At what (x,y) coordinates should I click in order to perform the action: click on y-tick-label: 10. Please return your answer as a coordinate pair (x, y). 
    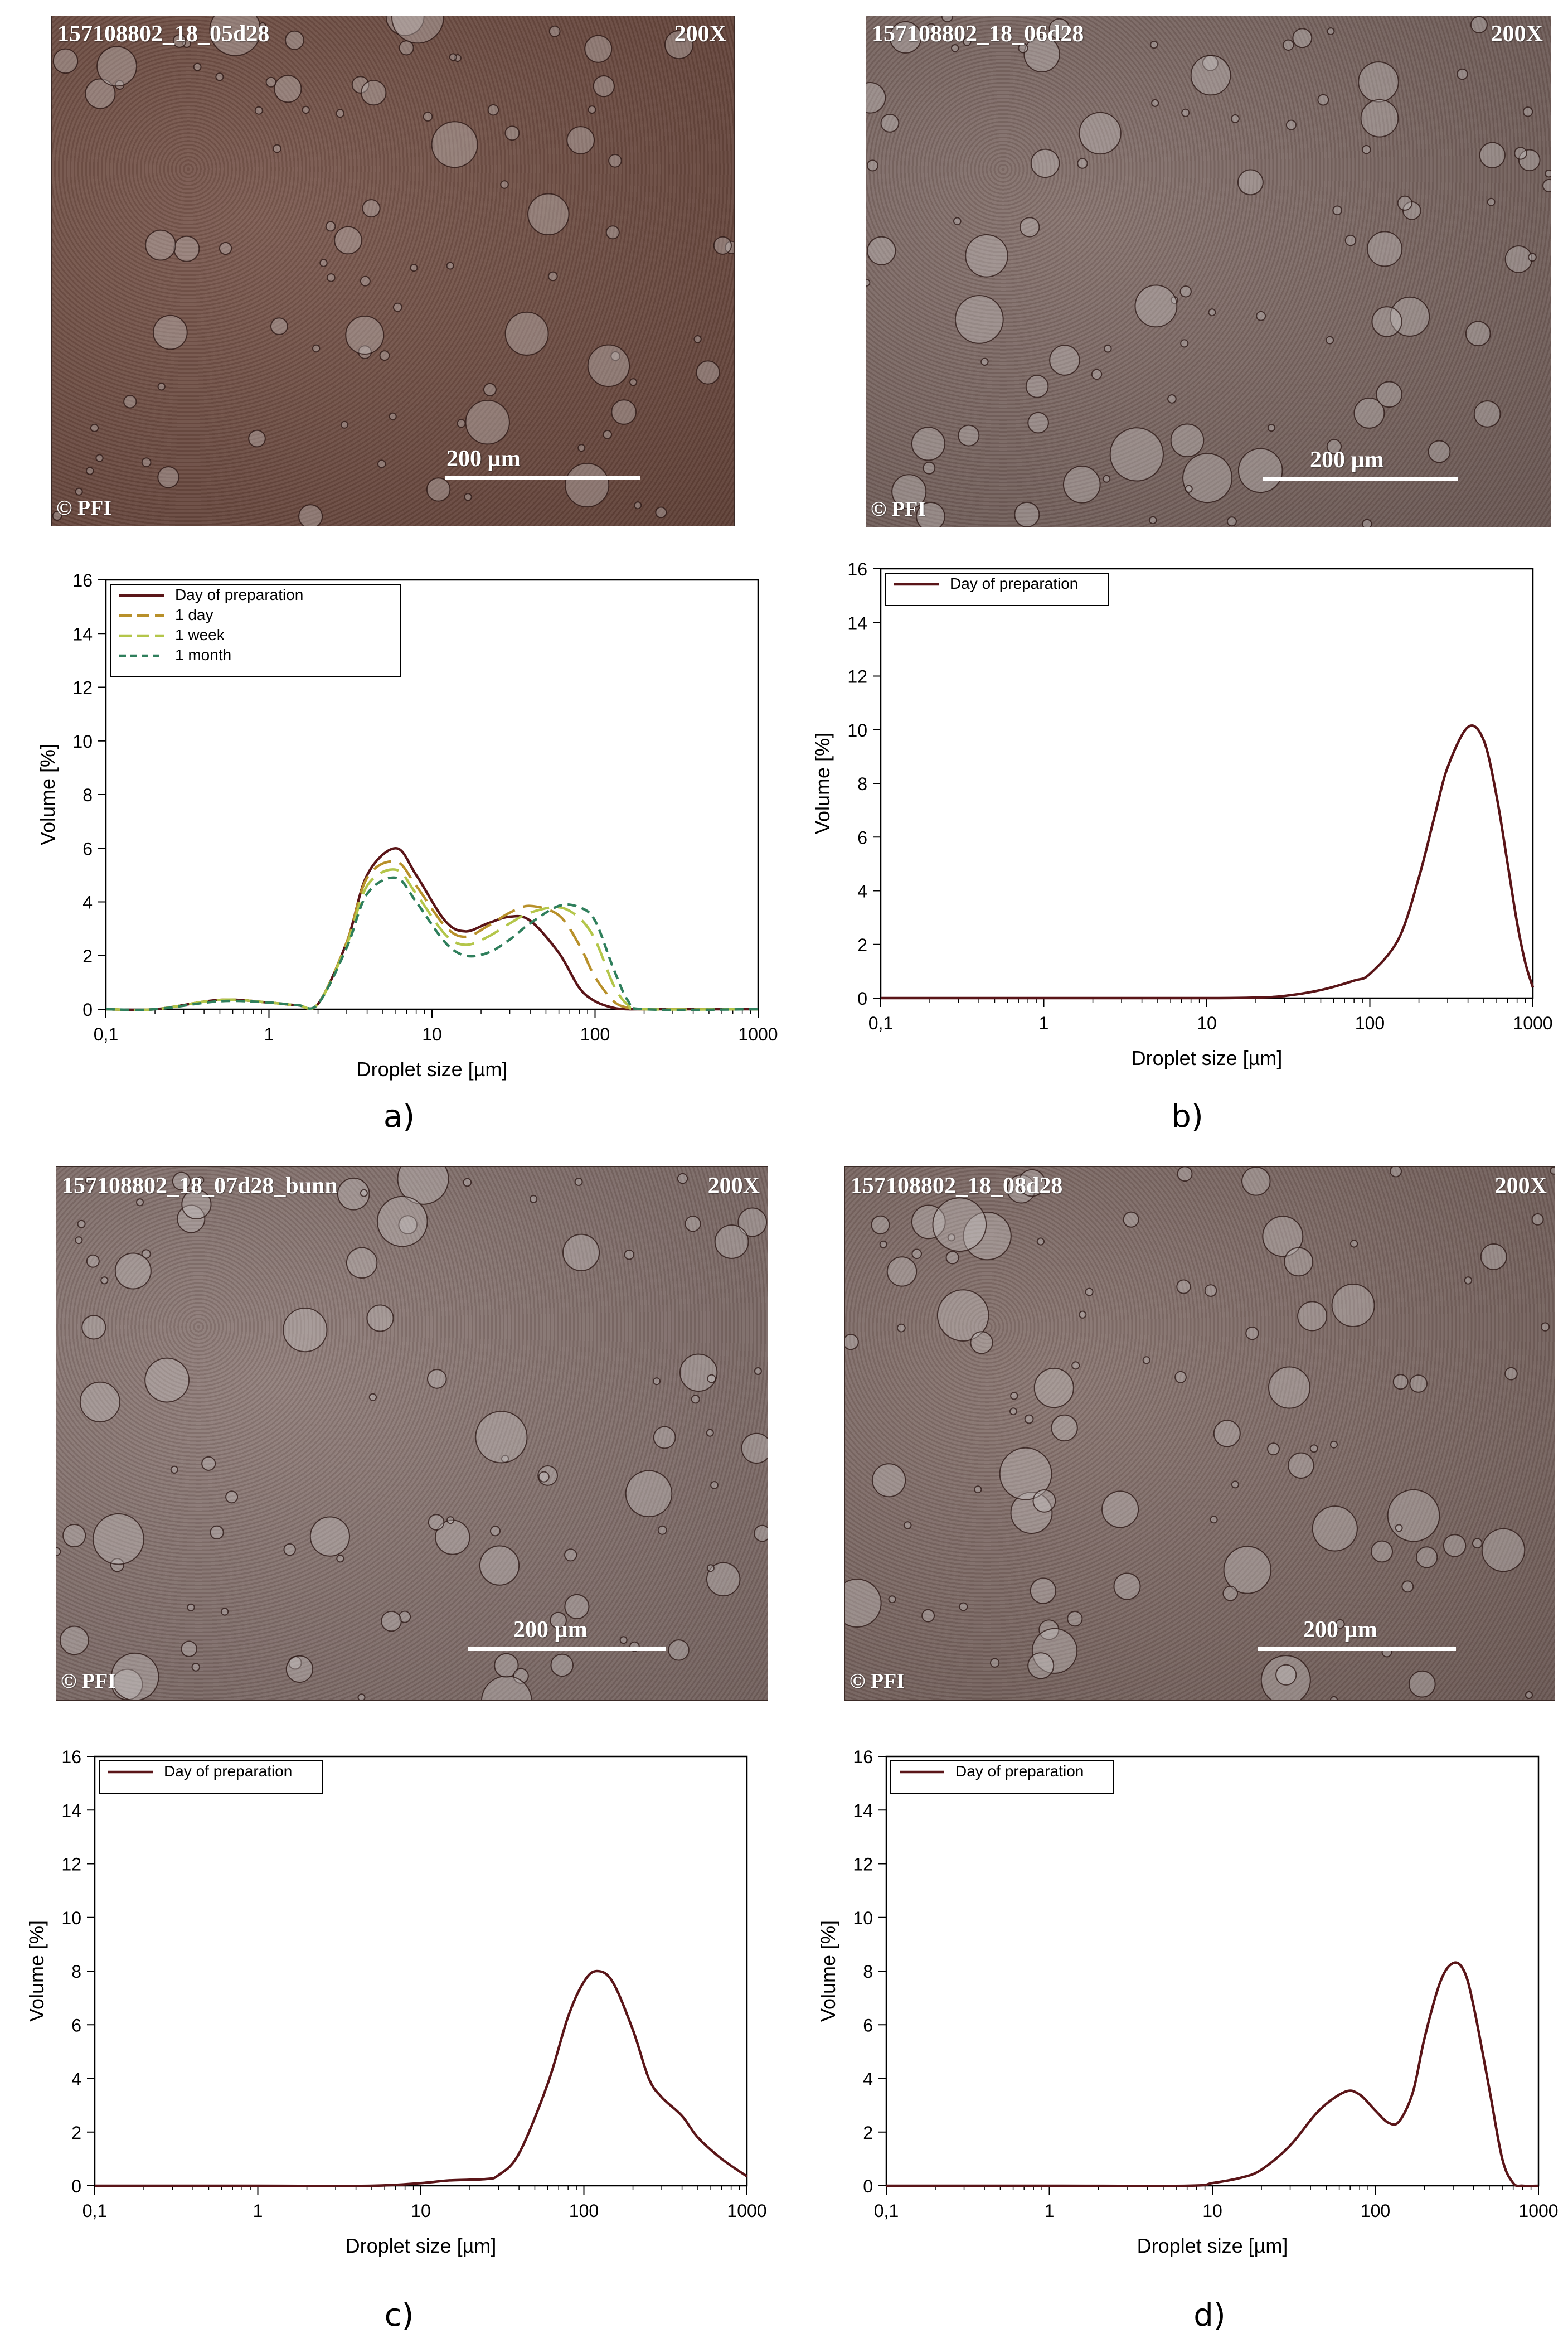
    Looking at the image, I should click on (863, 1918).